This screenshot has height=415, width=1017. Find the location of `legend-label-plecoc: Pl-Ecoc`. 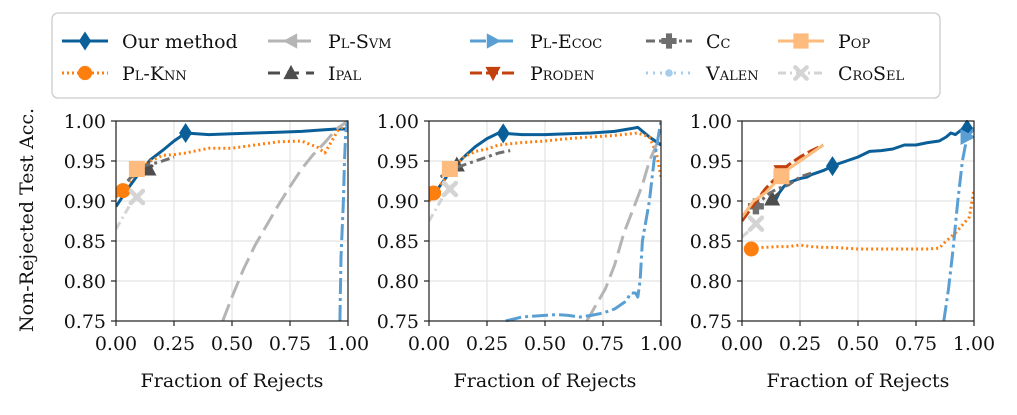

legend-label-plecoc: Pl-Ecoc is located at coordinates (566, 42).